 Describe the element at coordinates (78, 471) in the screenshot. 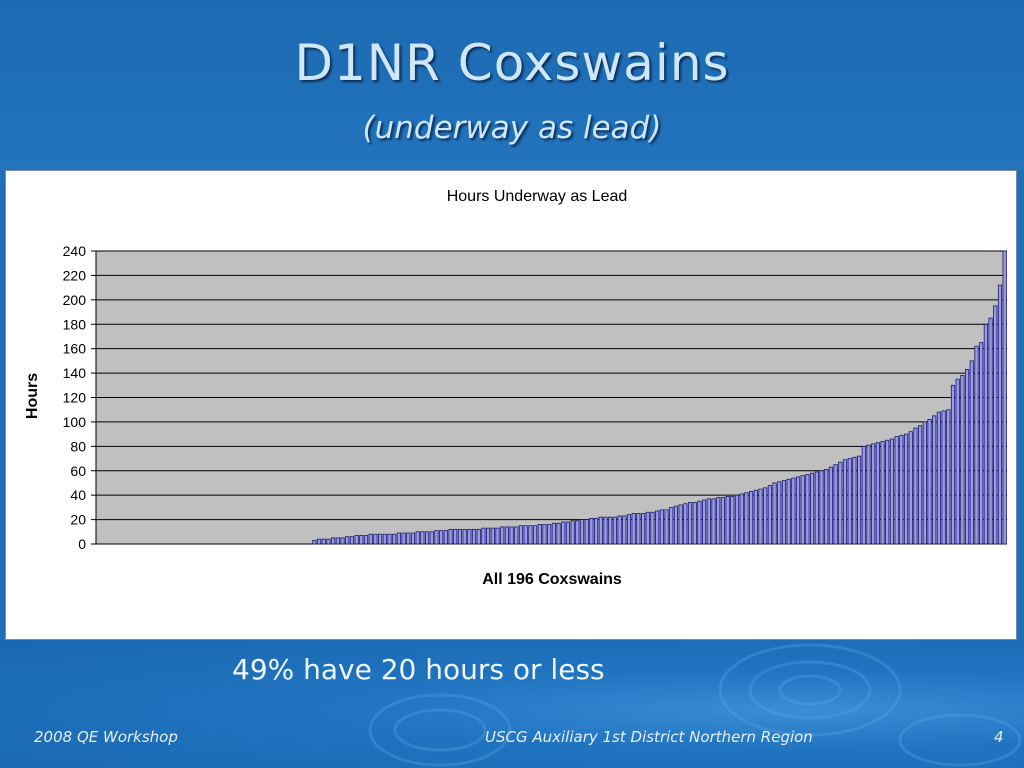

I see `y-tick-label: 60` at that location.